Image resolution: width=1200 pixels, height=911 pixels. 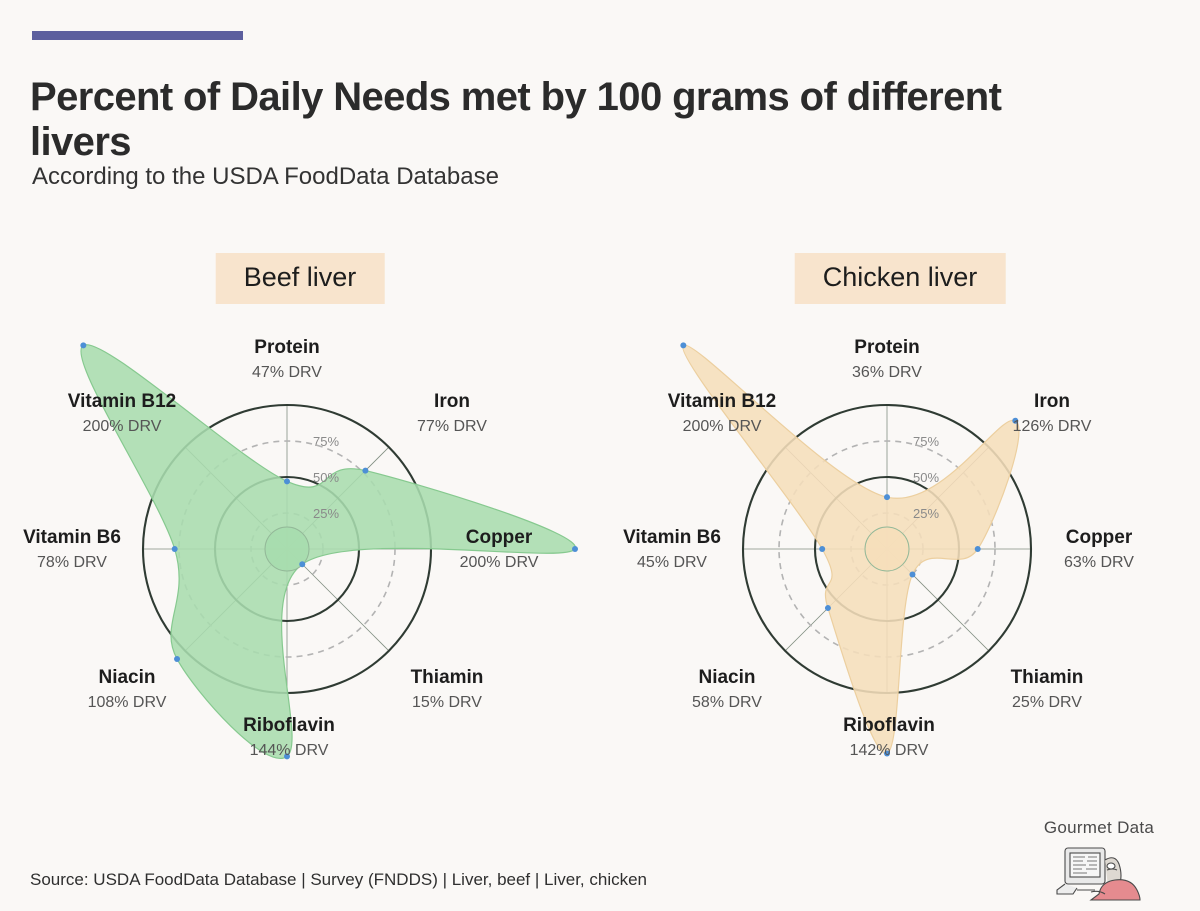 What do you see at coordinates (900, 278) in the screenshot?
I see `chart-title-chicken: Chicken liver` at bounding box center [900, 278].